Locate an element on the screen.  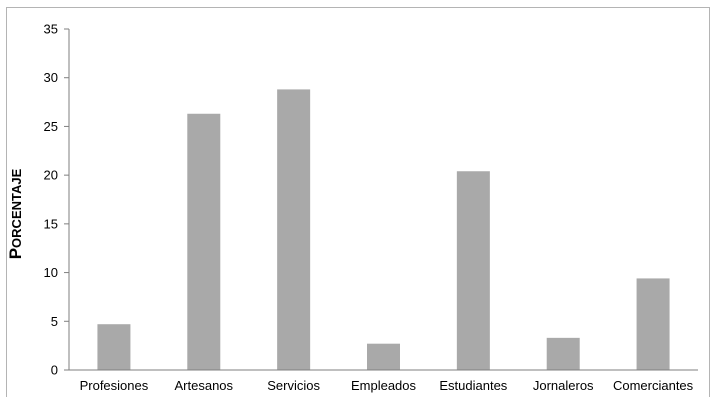
y-tick-label: 35 is located at coordinates (51, 29).